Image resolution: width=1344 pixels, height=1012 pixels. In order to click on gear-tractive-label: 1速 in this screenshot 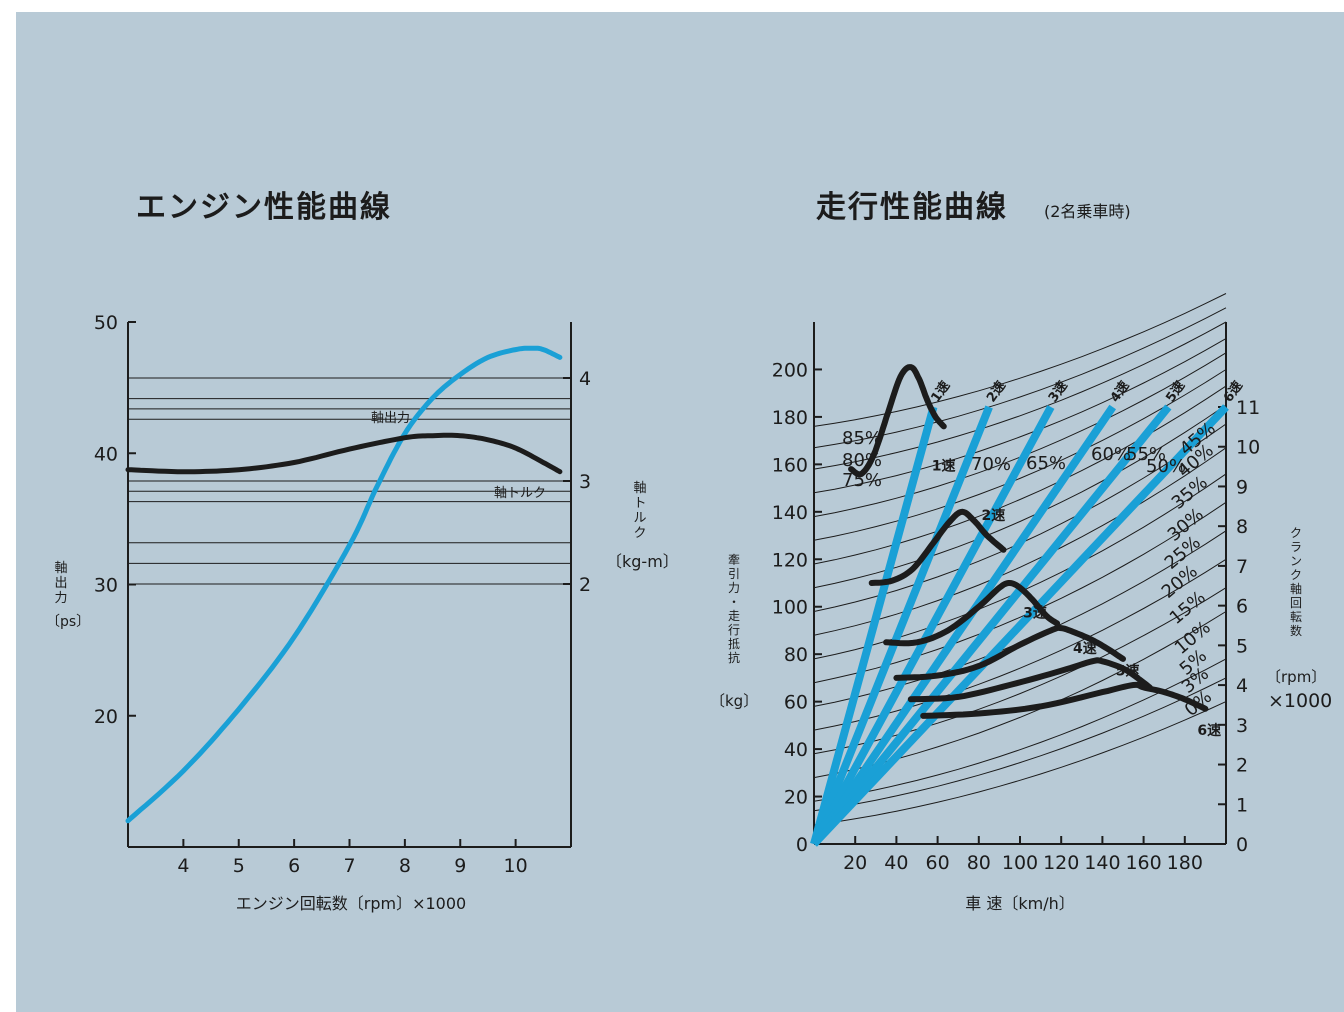, I will do `click(944, 465)`.